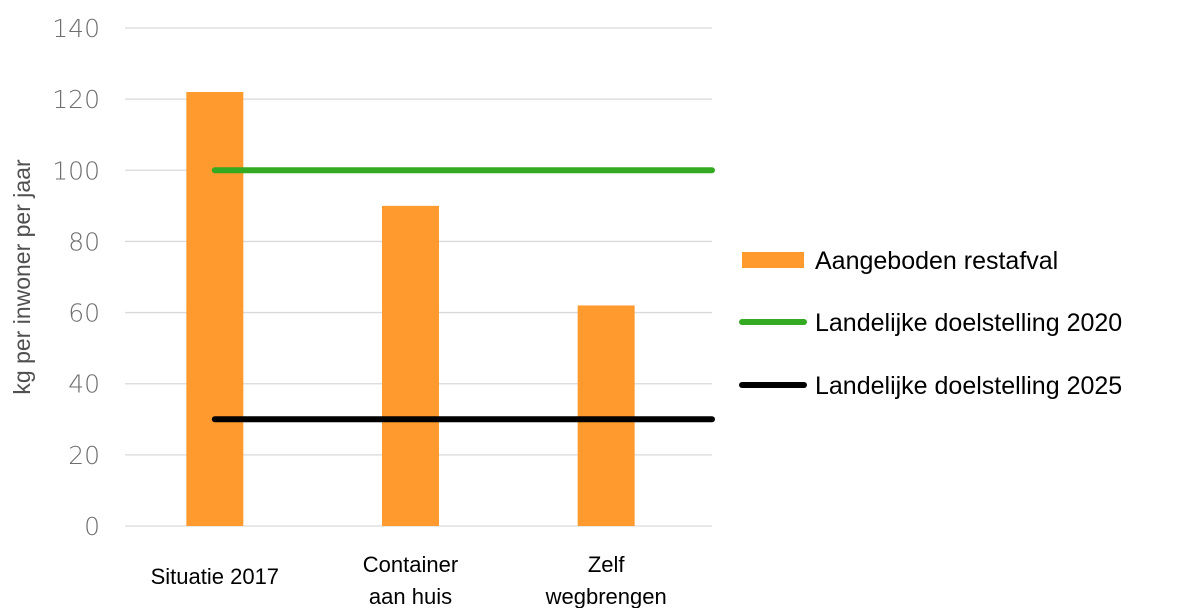 Image resolution: width=1183 pixels, height=608 pixels. What do you see at coordinates (968, 323) in the screenshot?
I see `legend-label: Landelijke doelstelling 2020` at bounding box center [968, 323].